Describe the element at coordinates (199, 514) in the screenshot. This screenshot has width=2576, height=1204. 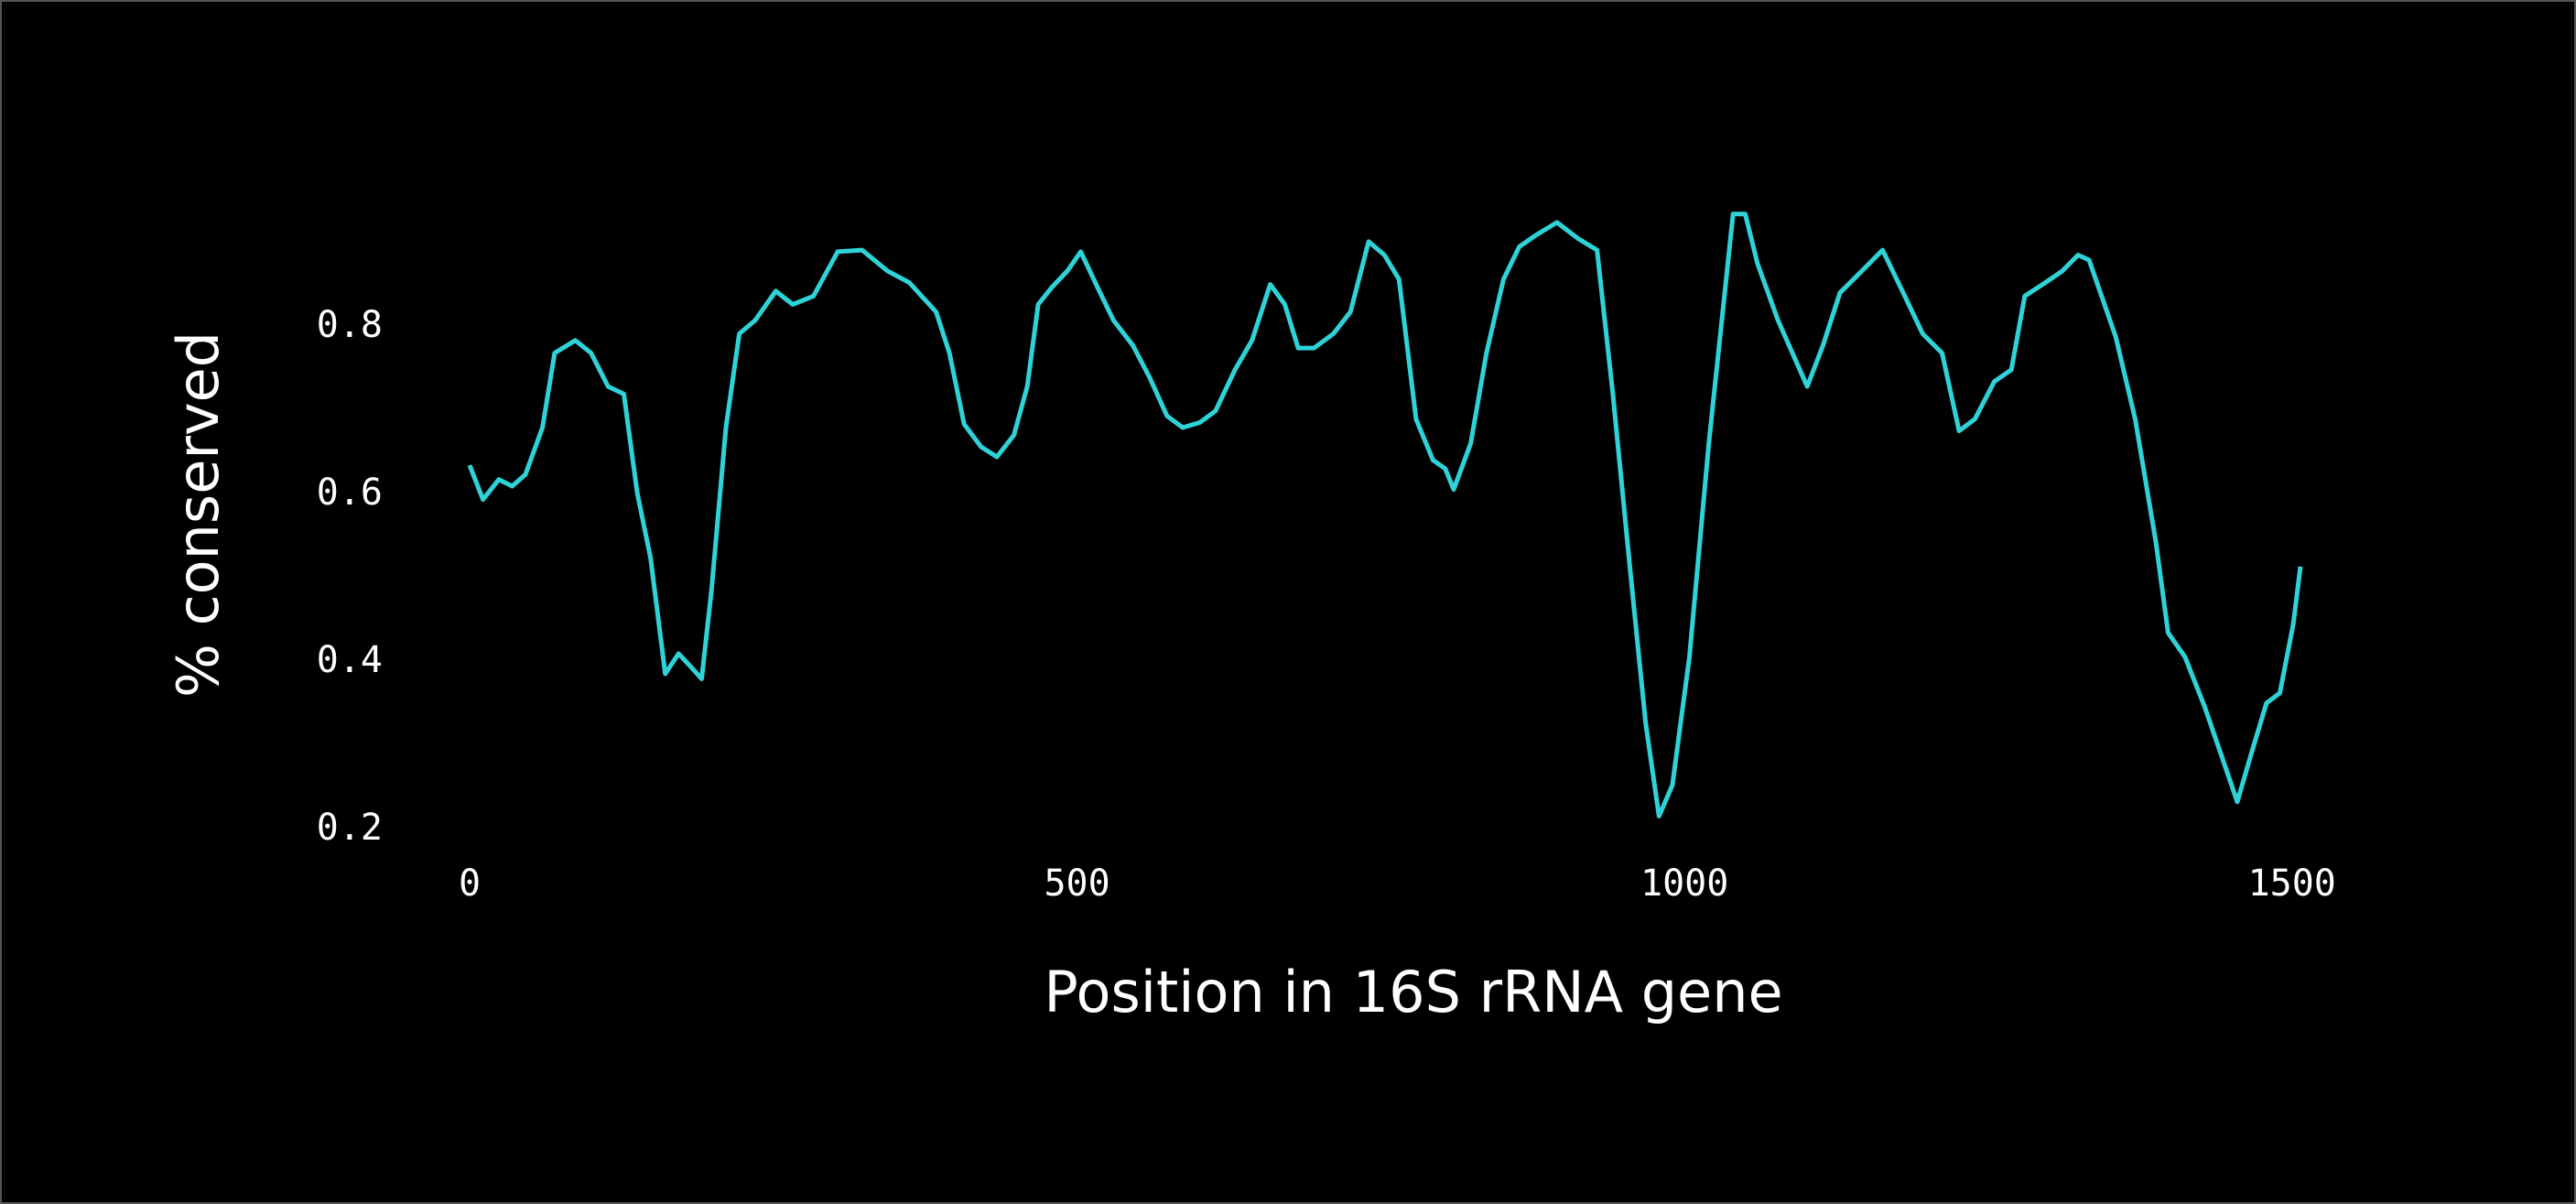
I see `y-axis-title: % conserved` at that location.